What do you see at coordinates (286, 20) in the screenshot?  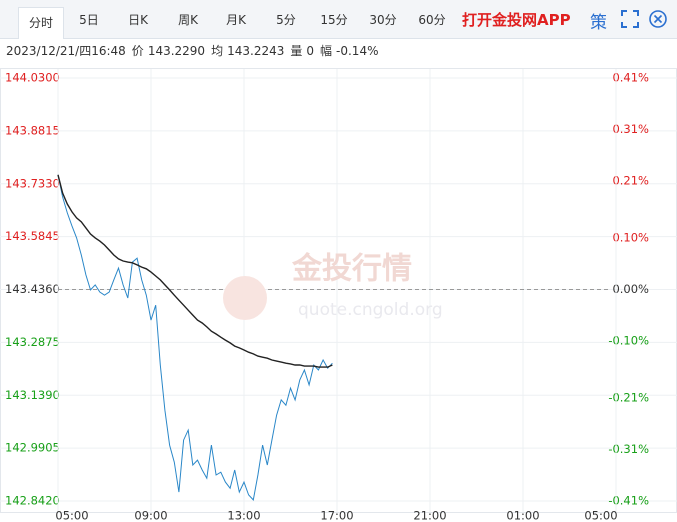 I see `tab: 5分` at bounding box center [286, 20].